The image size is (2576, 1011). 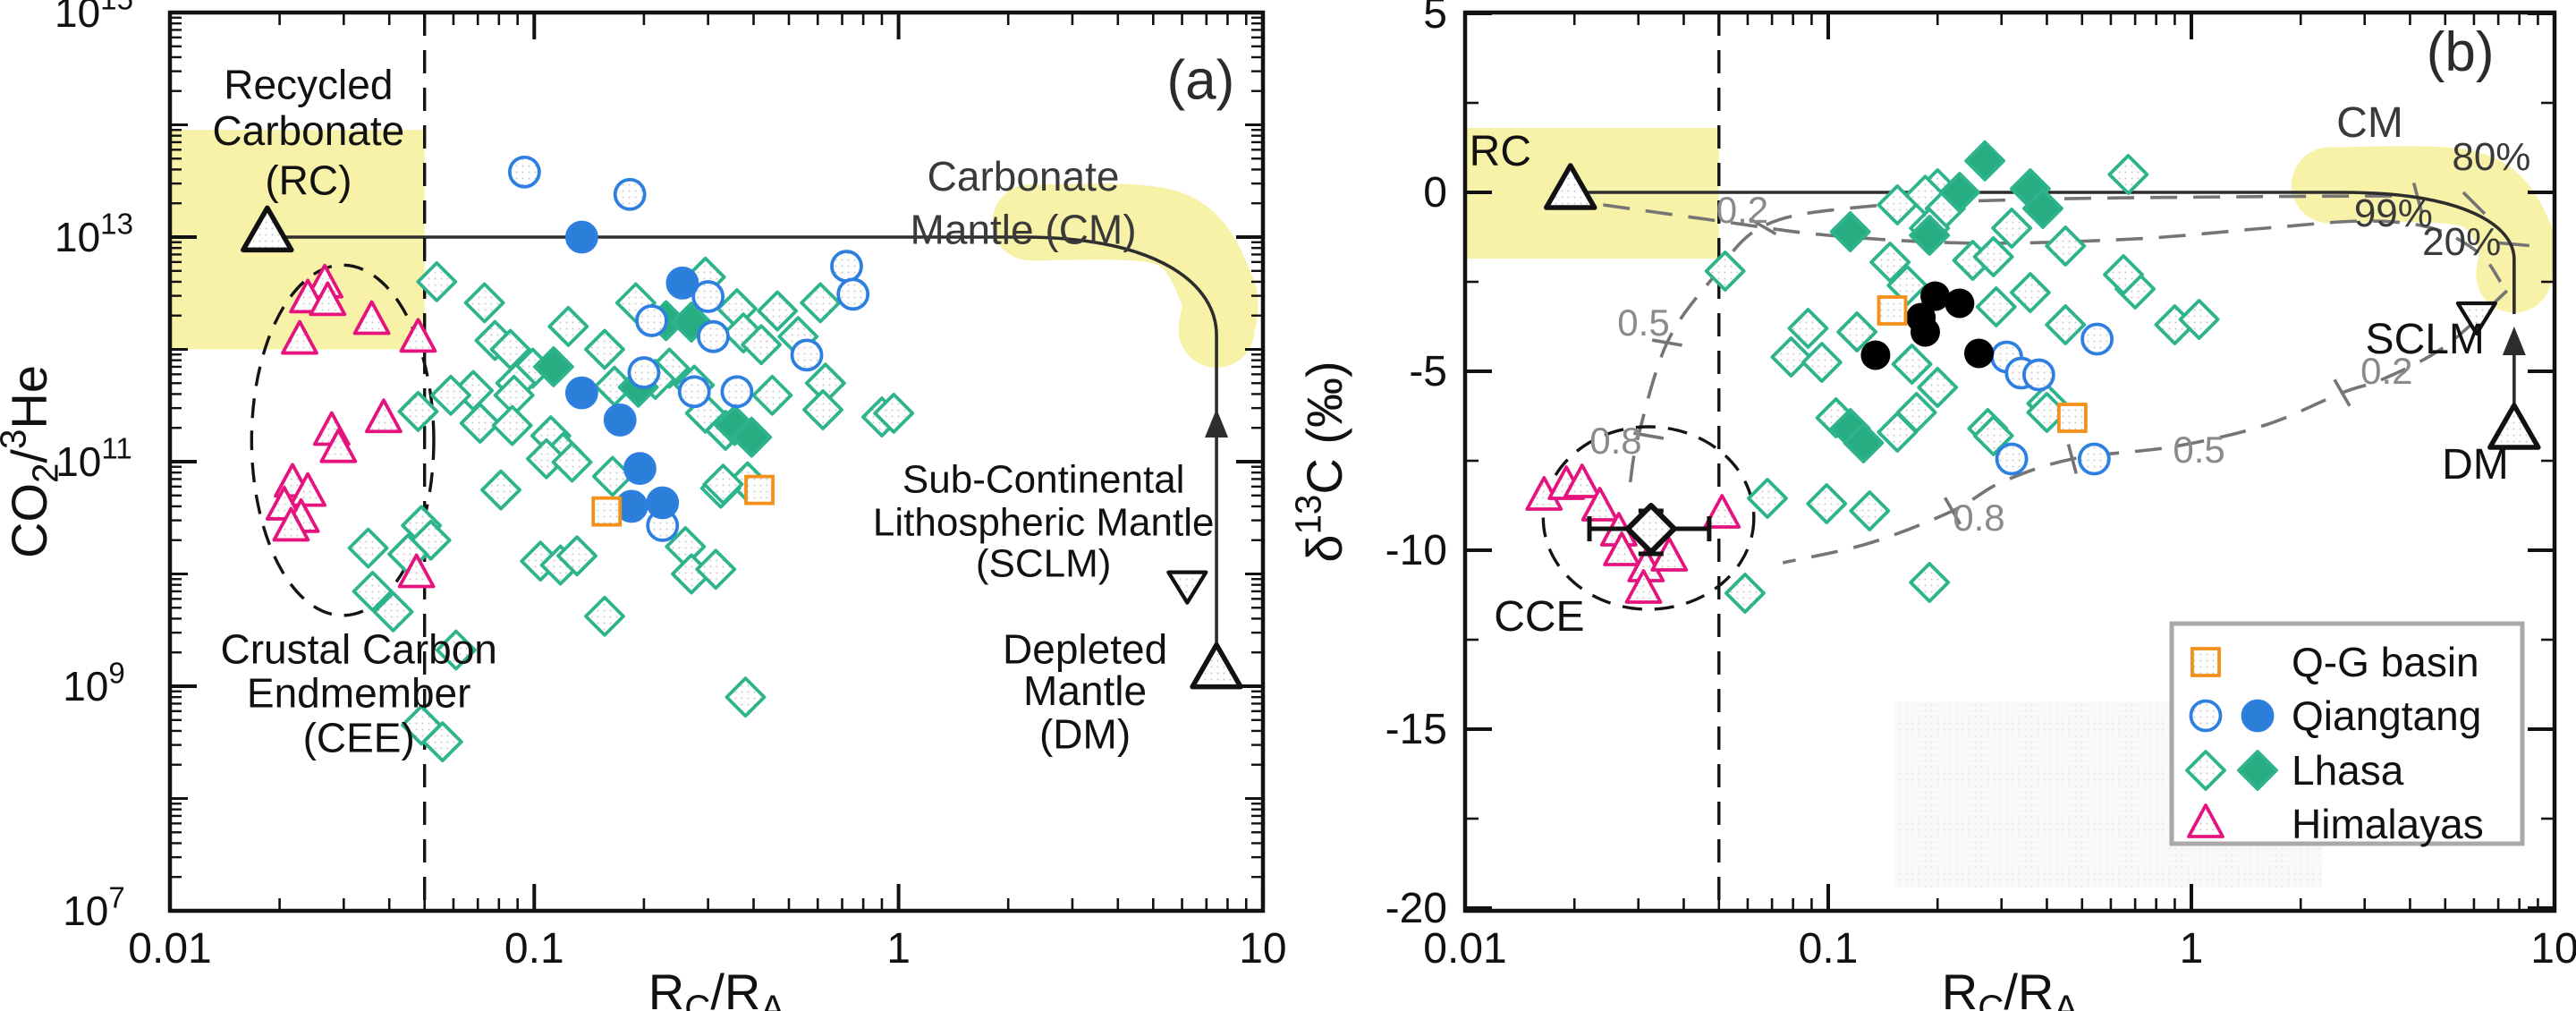 I want to click on endmember-rc, so click(x=1570, y=187).